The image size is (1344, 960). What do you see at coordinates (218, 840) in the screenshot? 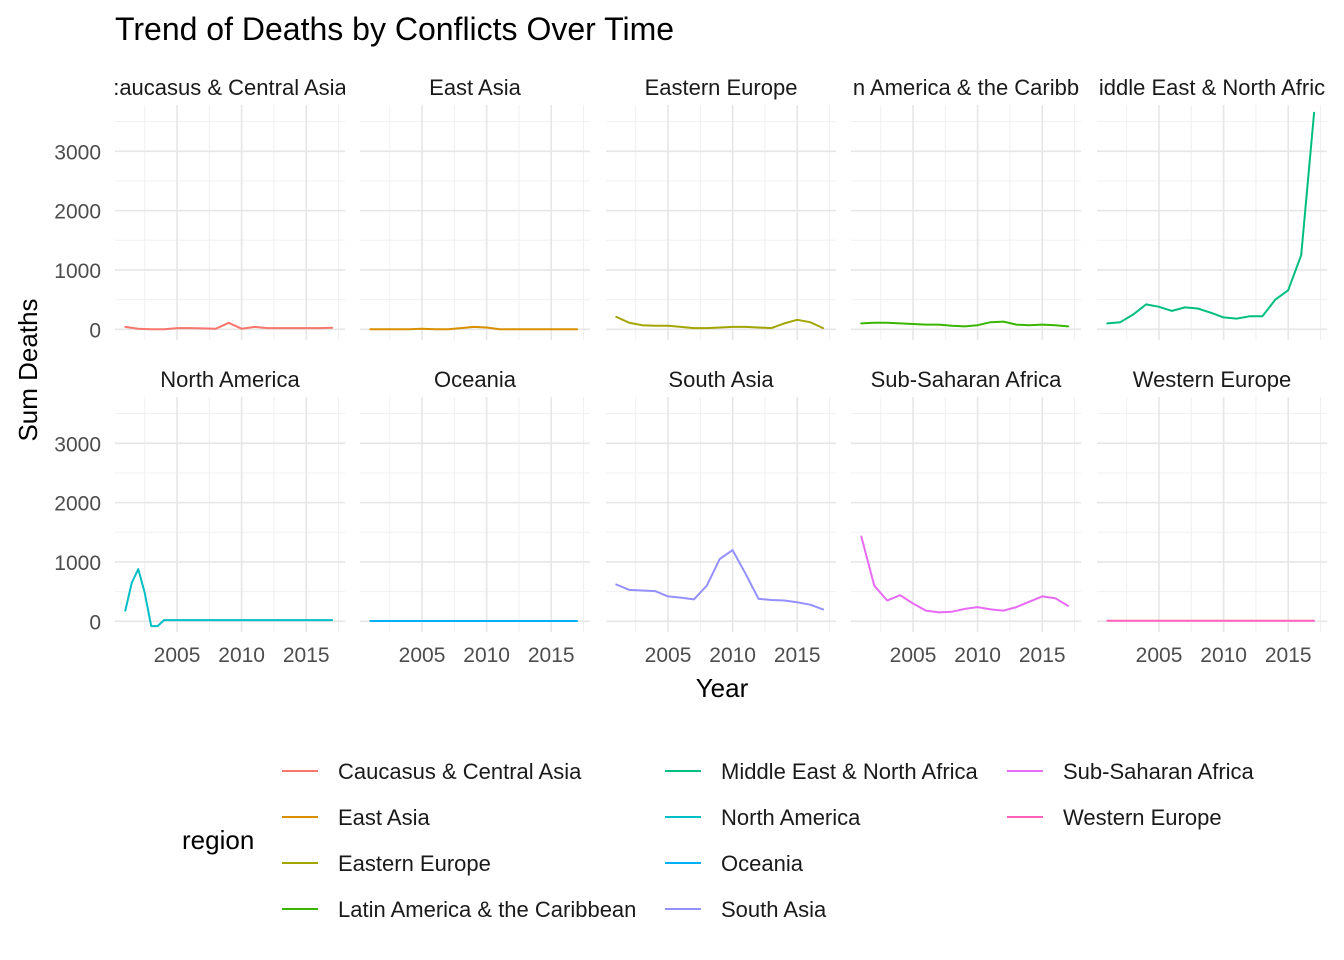
I see `legend-title: region` at bounding box center [218, 840].